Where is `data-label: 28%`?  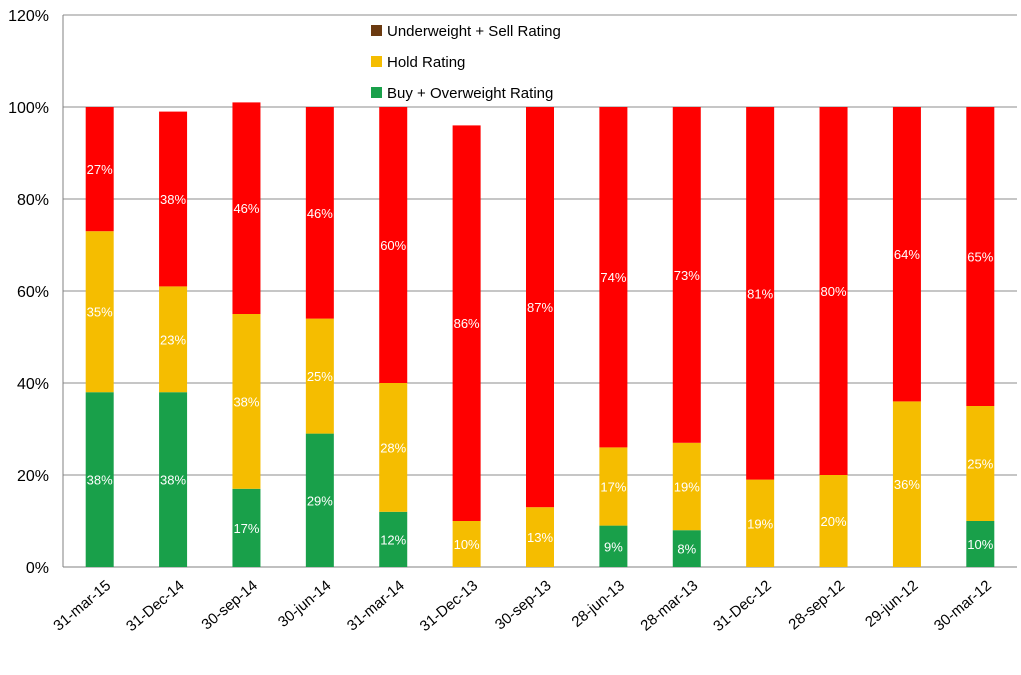 data-label: 28% is located at coordinates (393, 447).